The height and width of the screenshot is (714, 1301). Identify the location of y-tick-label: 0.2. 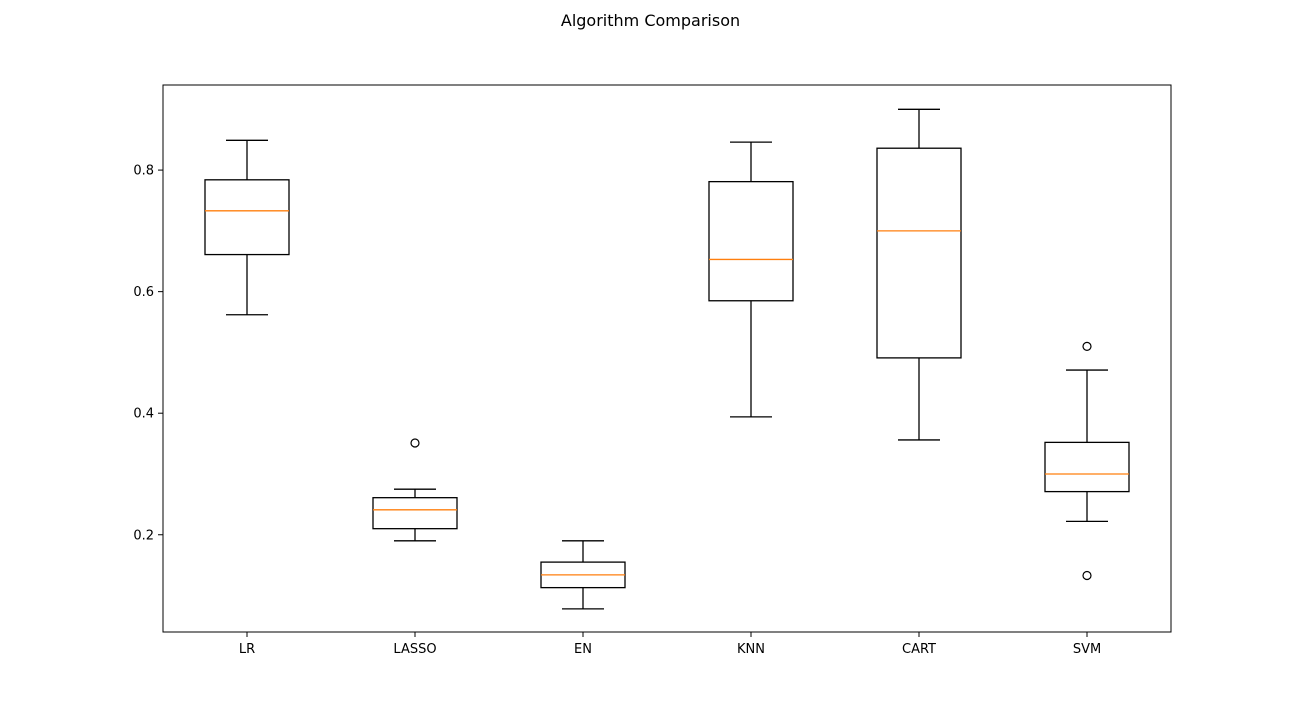
(143, 535).